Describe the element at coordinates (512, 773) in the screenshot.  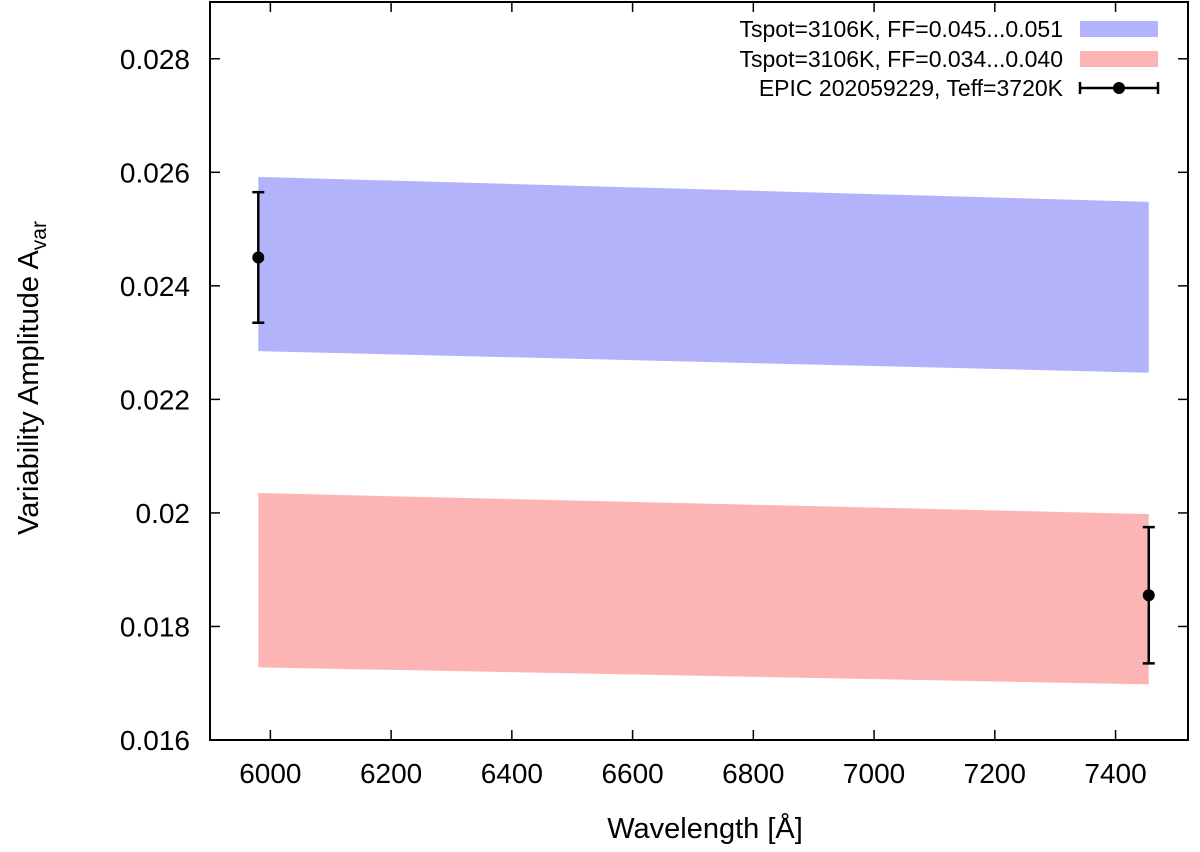
I see `x-tick-label: 6400` at that location.